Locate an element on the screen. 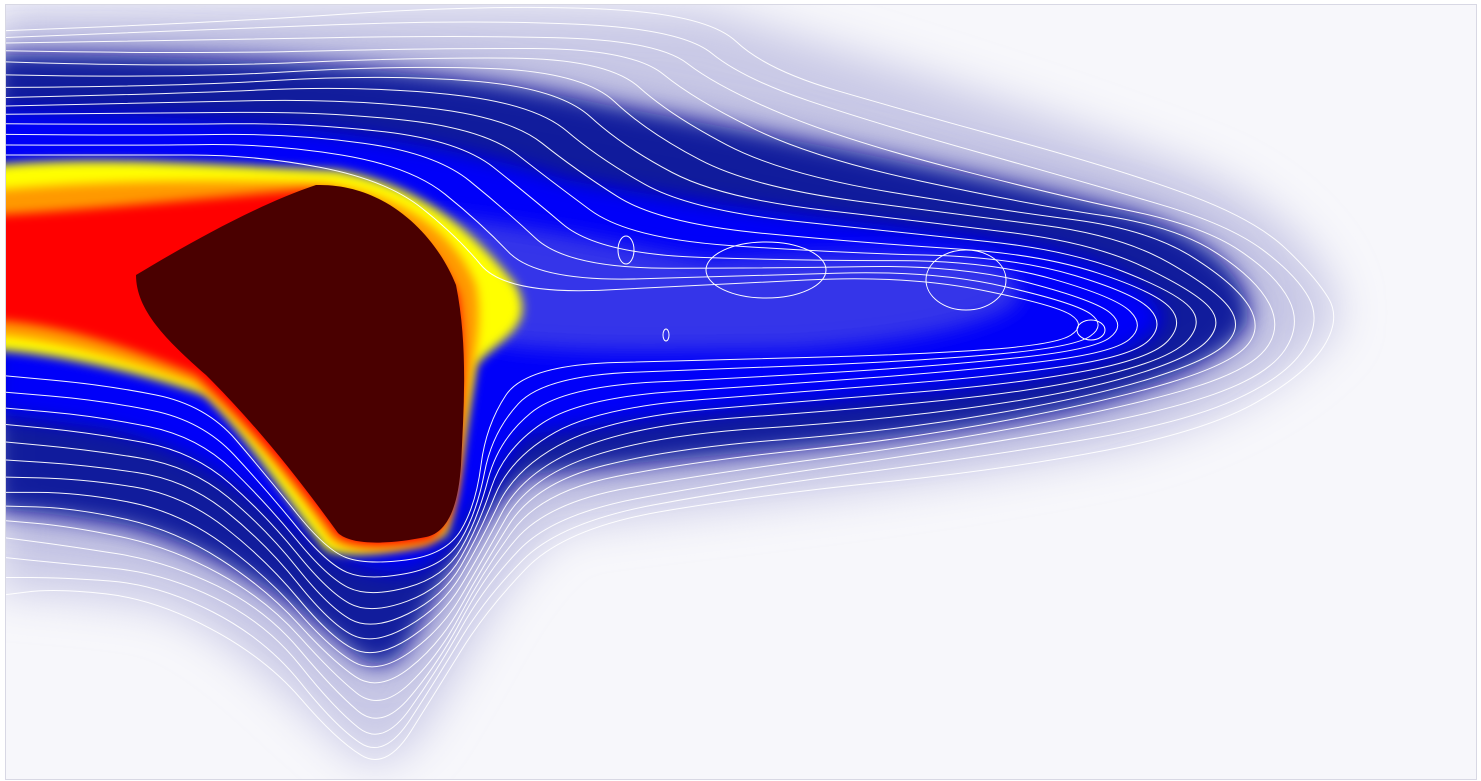 This screenshot has width=1481, height=781. tail-bright-region is located at coordinates (723, 283).